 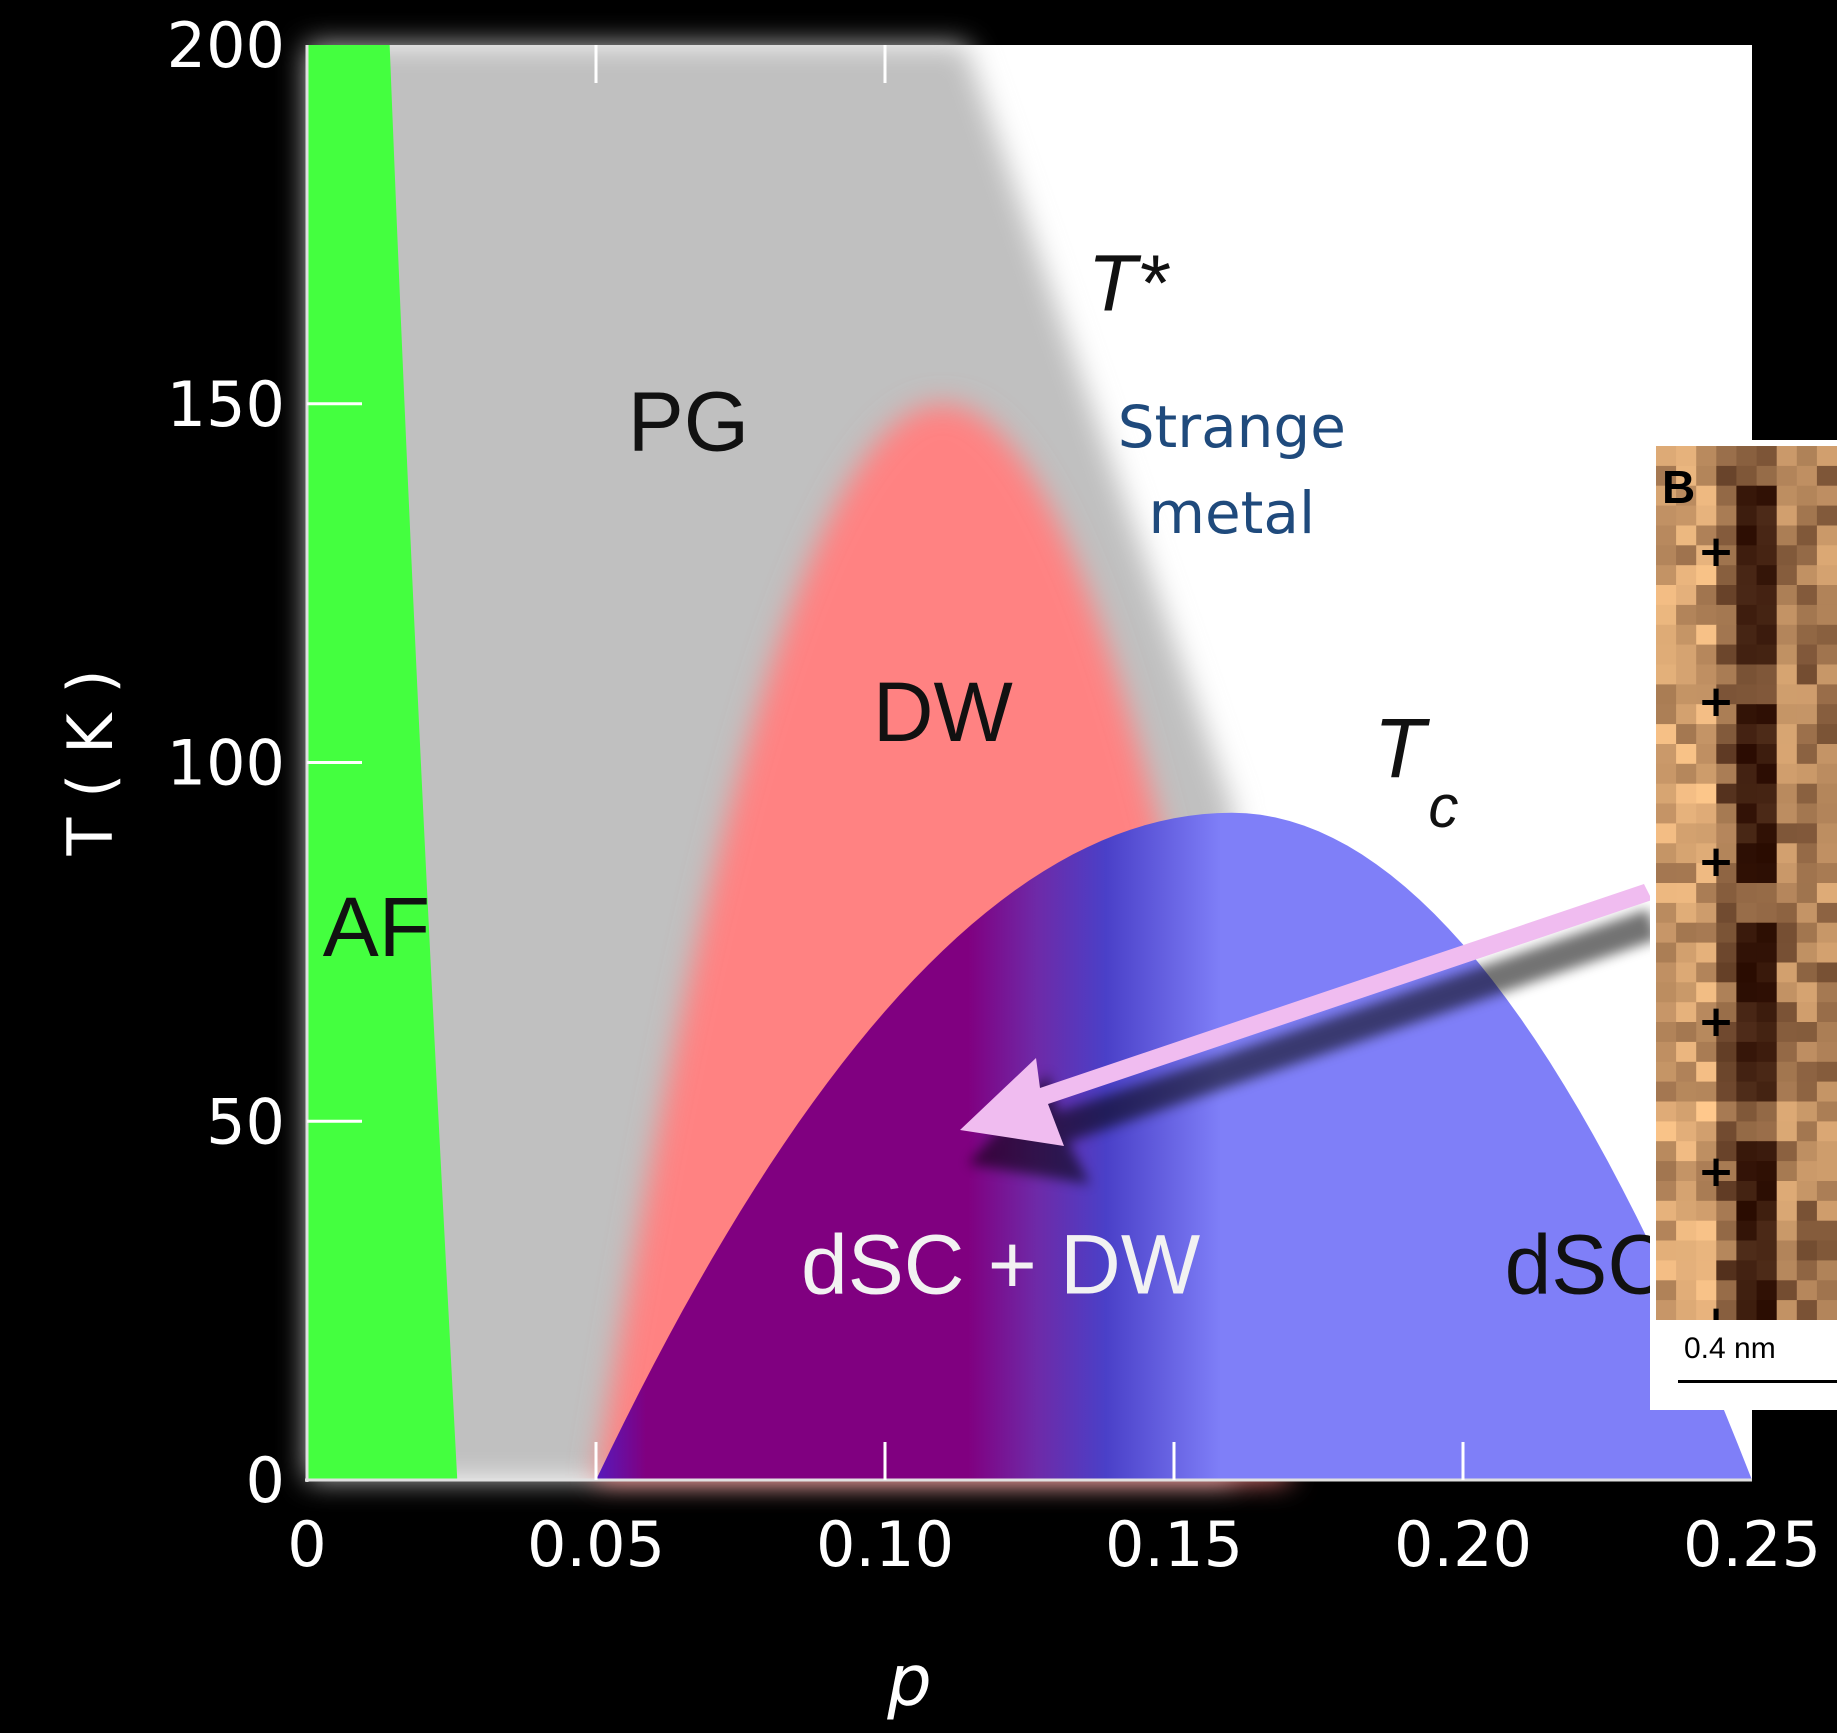 What do you see at coordinates (1679, 487) in the screenshot?
I see `inset-panel-label: B` at bounding box center [1679, 487].